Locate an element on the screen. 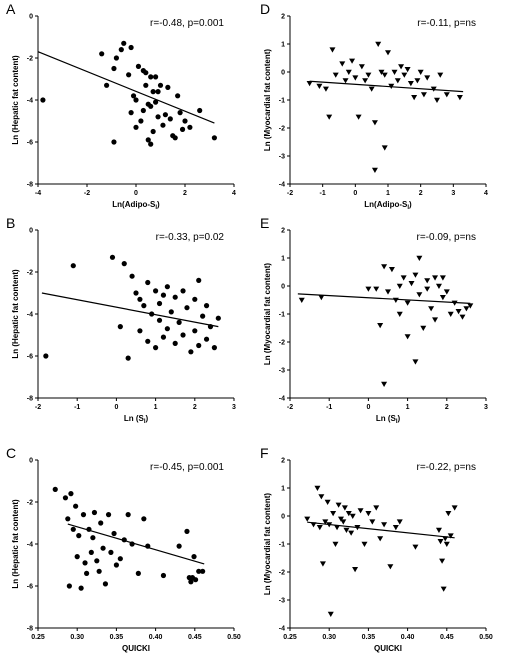  x-axis-label-main: Ln(Adipo-S is located at coordinates (134, 204).